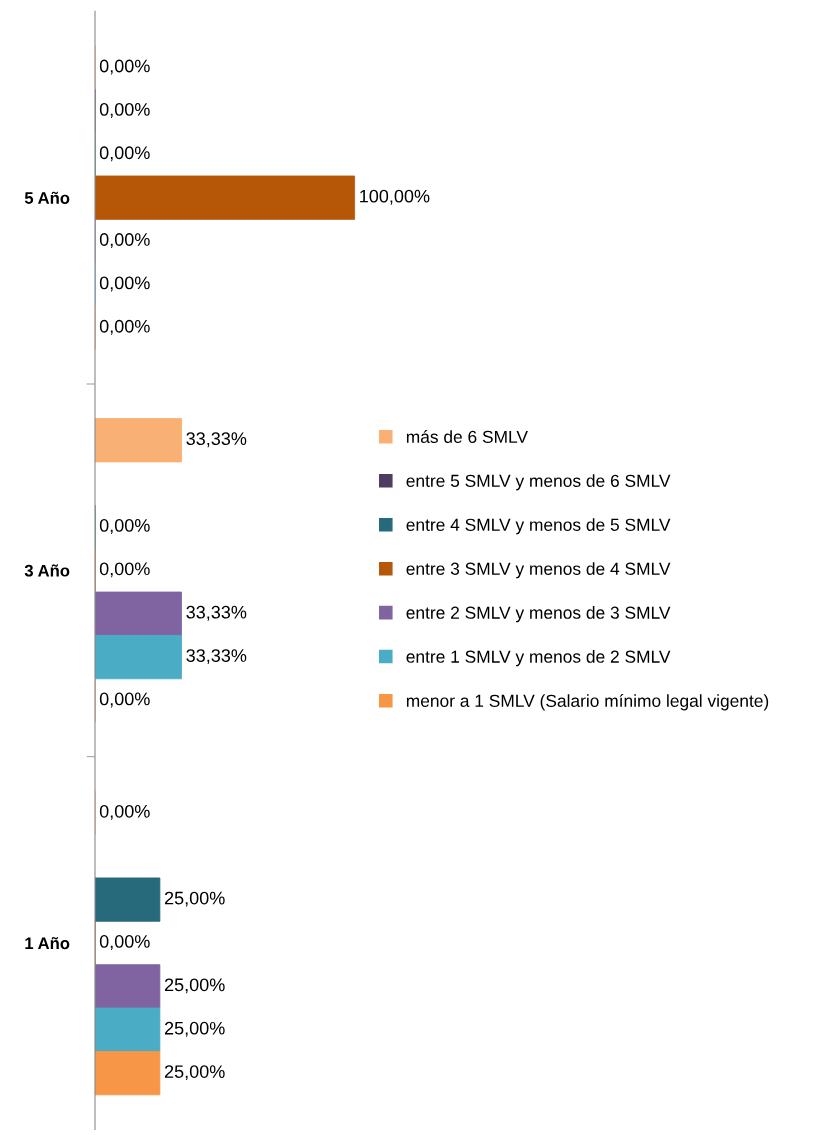 The image size is (826, 1135). What do you see at coordinates (538, 482) in the screenshot?
I see `legend-label: entre 5 SMLV y menos de 6 SMLV` at bounding box center [538, 482].